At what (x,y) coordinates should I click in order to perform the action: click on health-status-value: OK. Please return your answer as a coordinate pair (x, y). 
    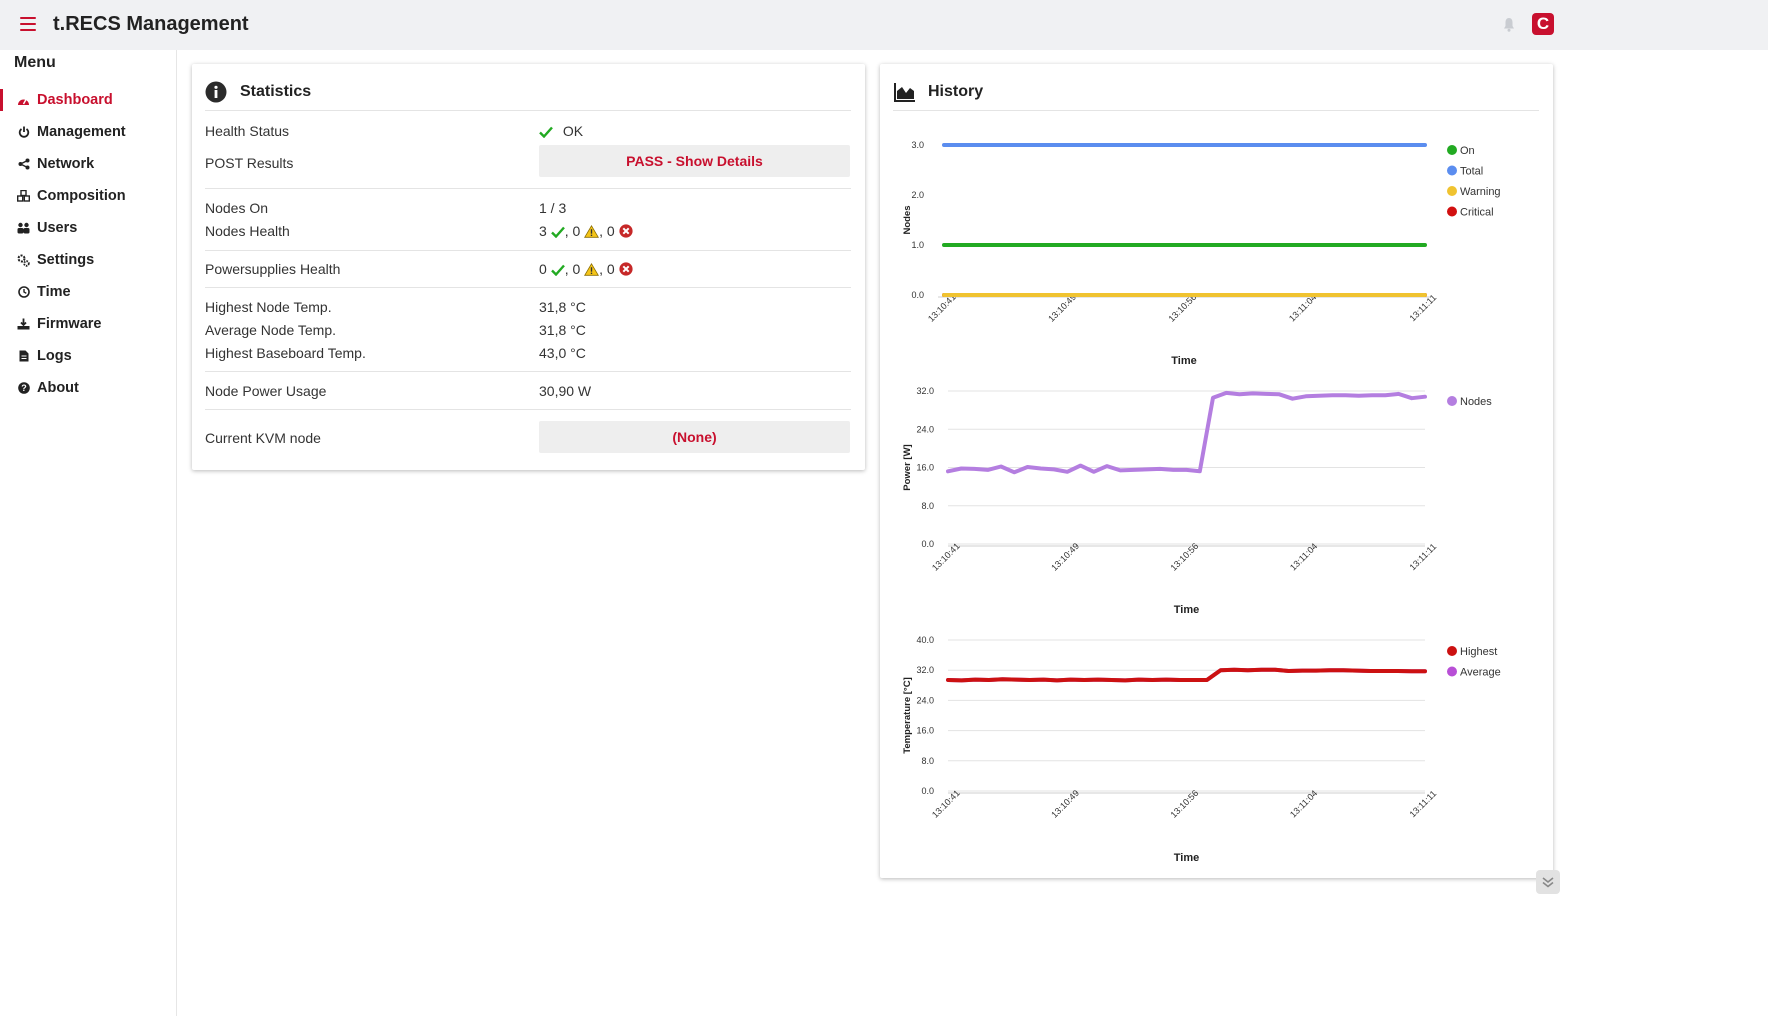
    Looking at the image, I should click on (561, 131).